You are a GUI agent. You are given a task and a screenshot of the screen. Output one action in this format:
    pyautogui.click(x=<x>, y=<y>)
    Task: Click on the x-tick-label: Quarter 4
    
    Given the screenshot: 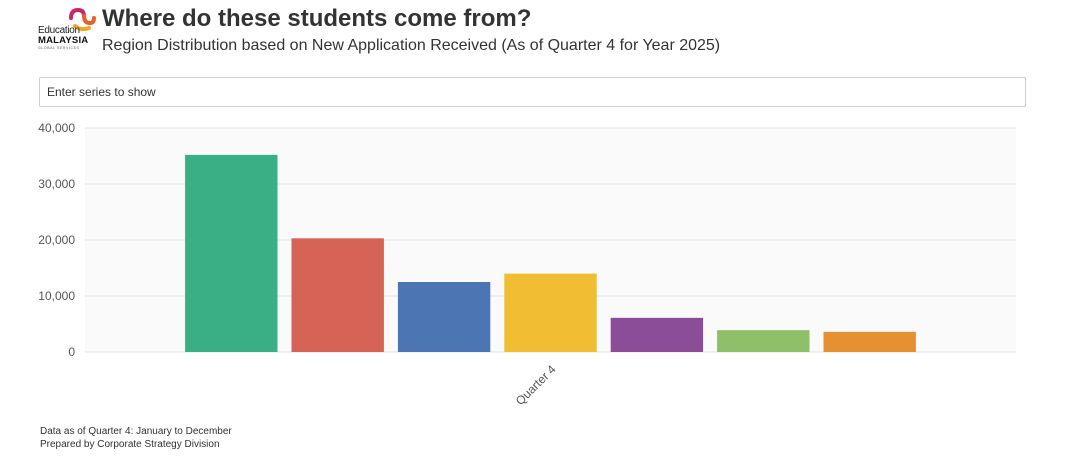 What is the action you would take?
    pyautogui.click(x=536, y=385)
    